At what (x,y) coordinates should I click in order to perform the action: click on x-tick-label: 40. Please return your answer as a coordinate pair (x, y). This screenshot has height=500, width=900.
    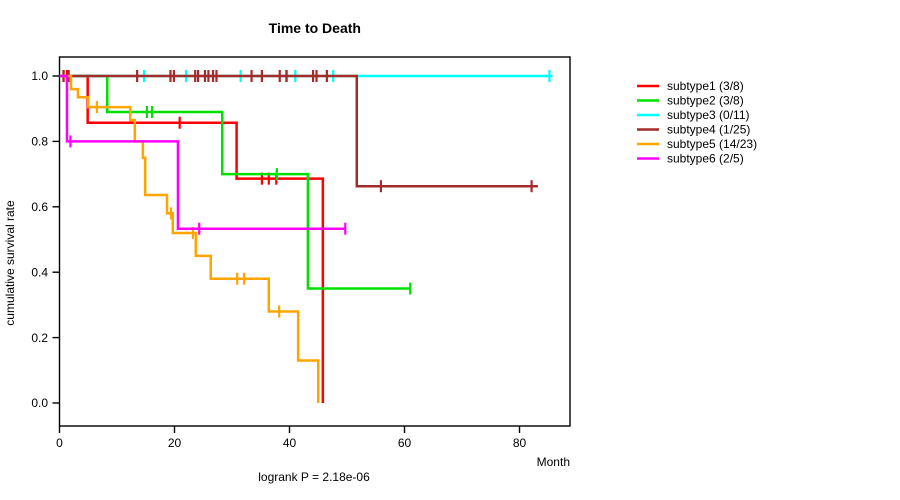
    Looking at the image, I should click on (290, 443).